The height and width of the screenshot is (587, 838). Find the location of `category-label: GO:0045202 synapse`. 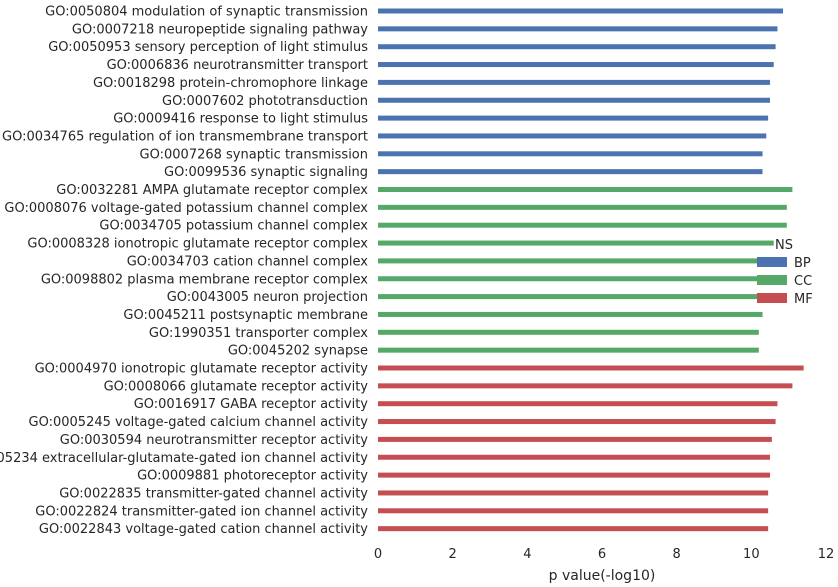

category-label: GO:0045202 synapse is located at coordinates (298, 351).